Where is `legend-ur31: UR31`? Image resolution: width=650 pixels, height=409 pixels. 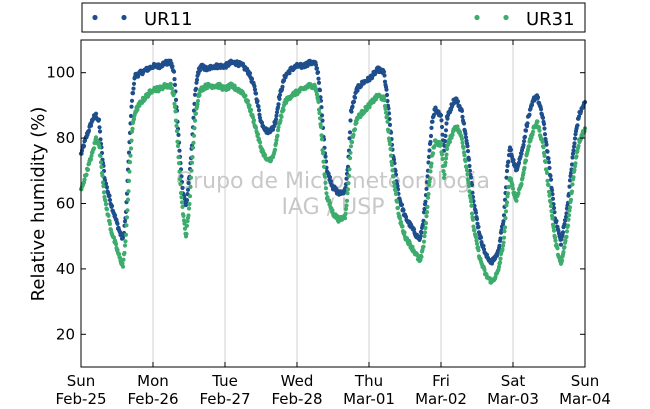
legend-ur31: UR31 is located at coordinates (524, 19).